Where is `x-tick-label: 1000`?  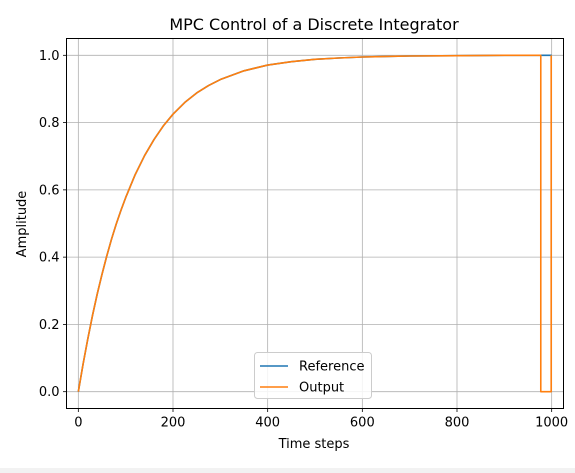 x-tick-label: 1000 is located at coordinates (551, 423).